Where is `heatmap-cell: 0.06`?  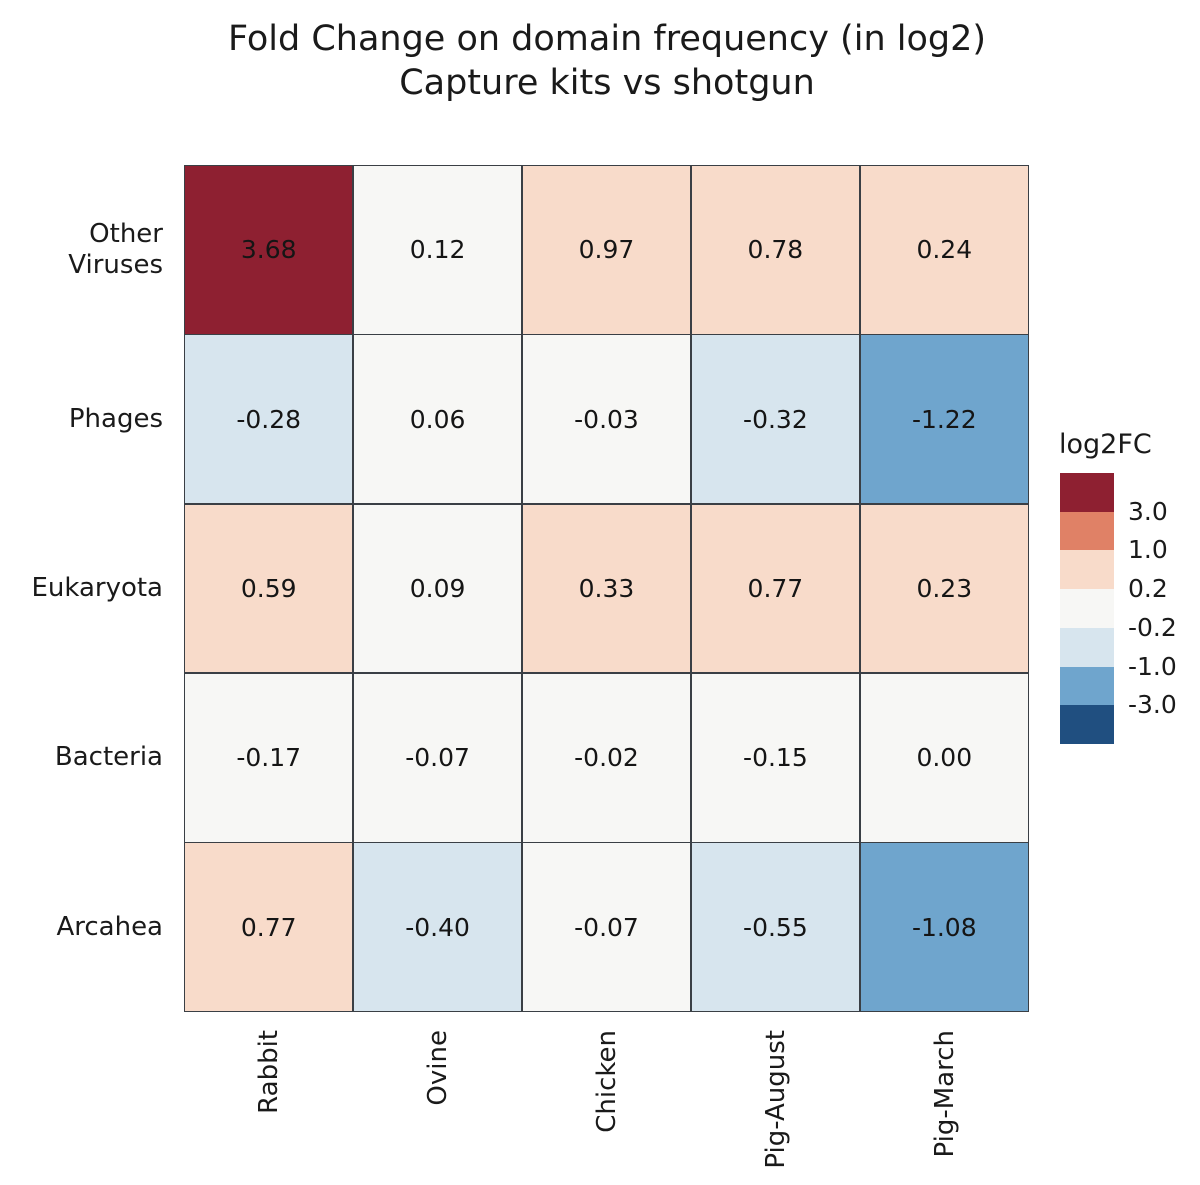
heatmap-cell: 0.06 is located at coordinates (437, 419).